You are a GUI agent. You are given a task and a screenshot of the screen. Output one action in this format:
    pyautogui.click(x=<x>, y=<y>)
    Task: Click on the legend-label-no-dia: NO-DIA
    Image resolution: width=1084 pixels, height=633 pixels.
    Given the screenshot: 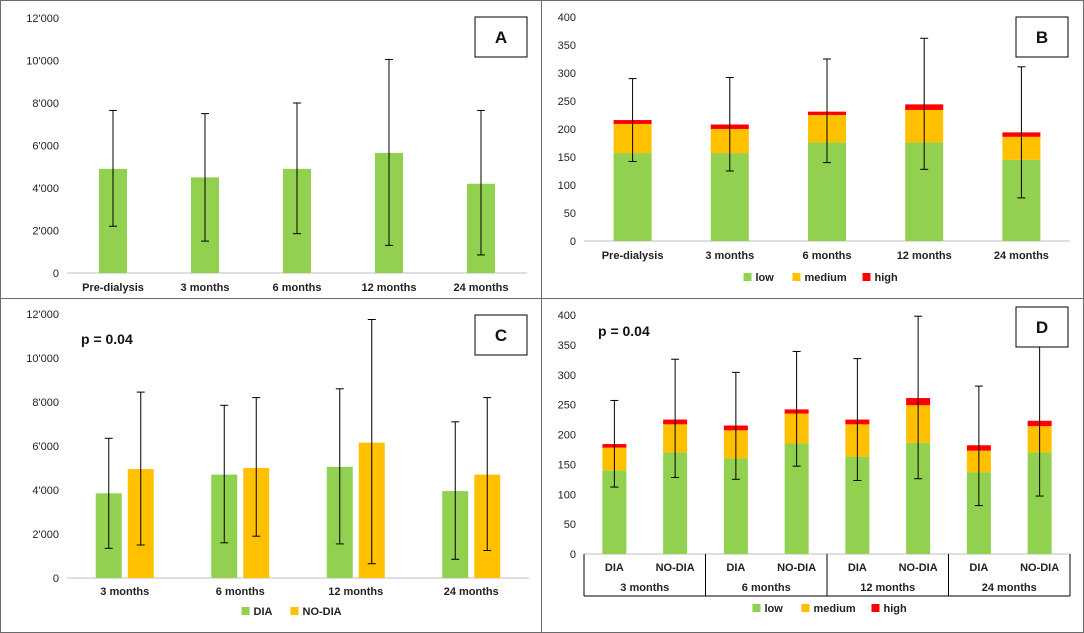 What is the action you would take?
    pyautogui.click(x=322, y=612)
    